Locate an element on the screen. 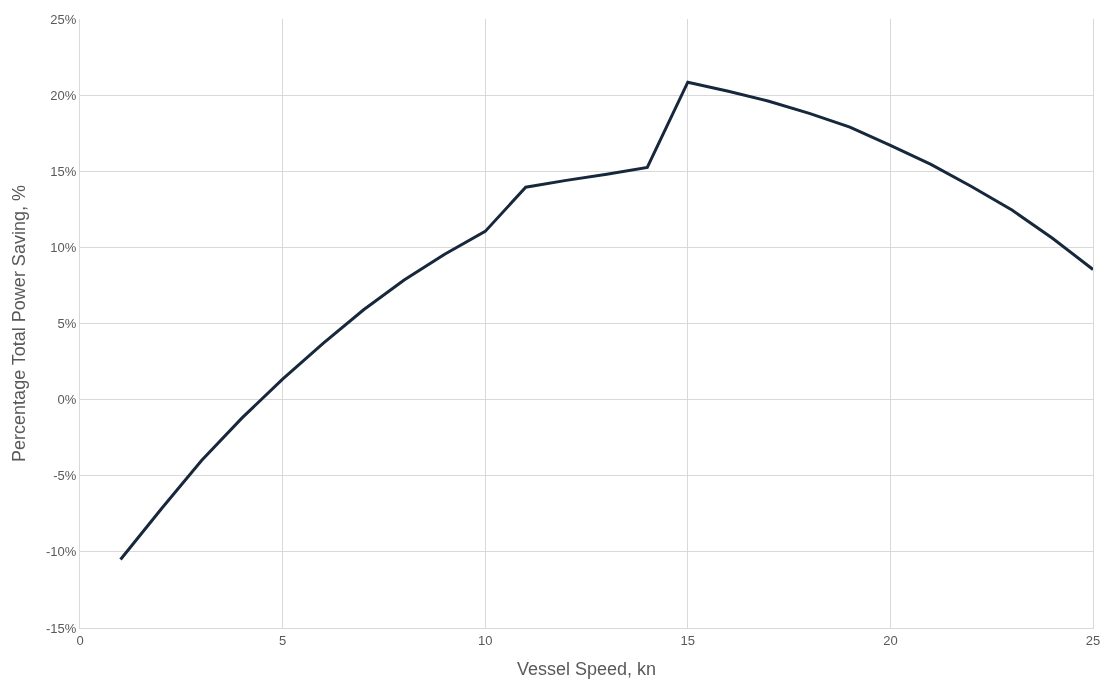 The height and width of the screenshot is (688, 1112). y-tick-label: 20% is located at coordinates (63, 95).